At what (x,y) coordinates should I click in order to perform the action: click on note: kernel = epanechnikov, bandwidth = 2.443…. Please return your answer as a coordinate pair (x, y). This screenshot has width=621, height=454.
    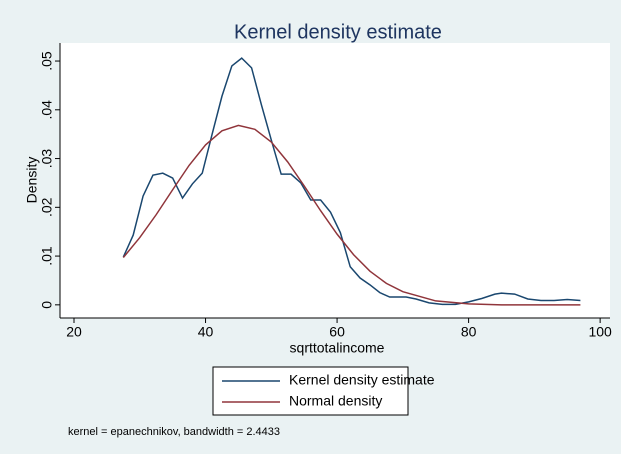
    Looking at the image, I should click on (174, 432).